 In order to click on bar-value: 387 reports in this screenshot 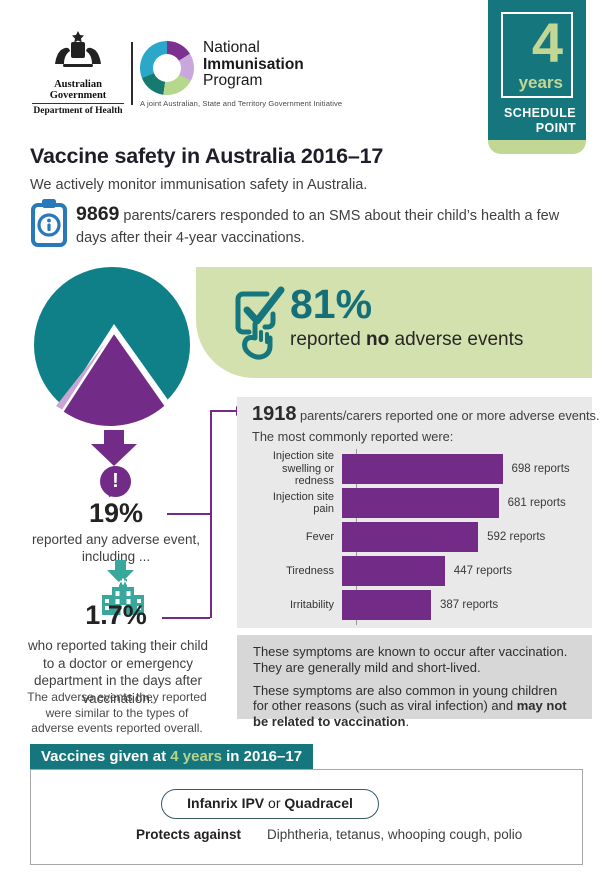, I will do `click(469, 605)`.